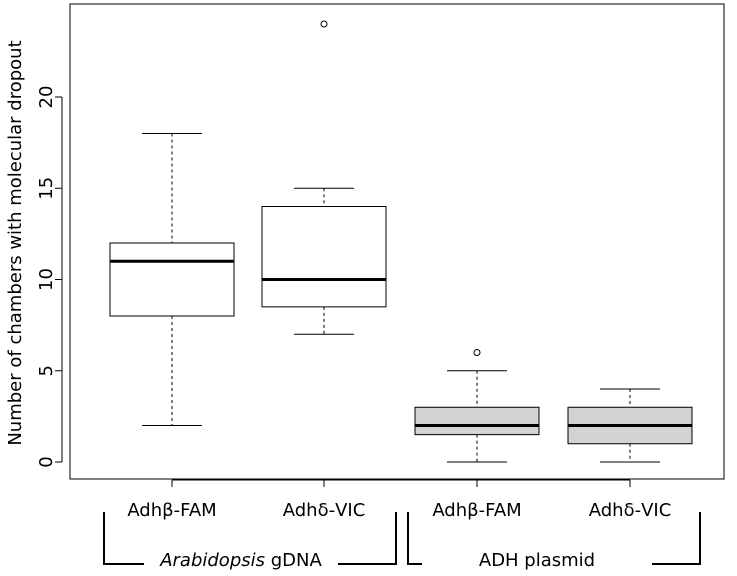 This screenshot has height=576, width=737. Describe the element at coordinates (46, 188) in the screenshot. I see `y-tick-label: 15` at that location.